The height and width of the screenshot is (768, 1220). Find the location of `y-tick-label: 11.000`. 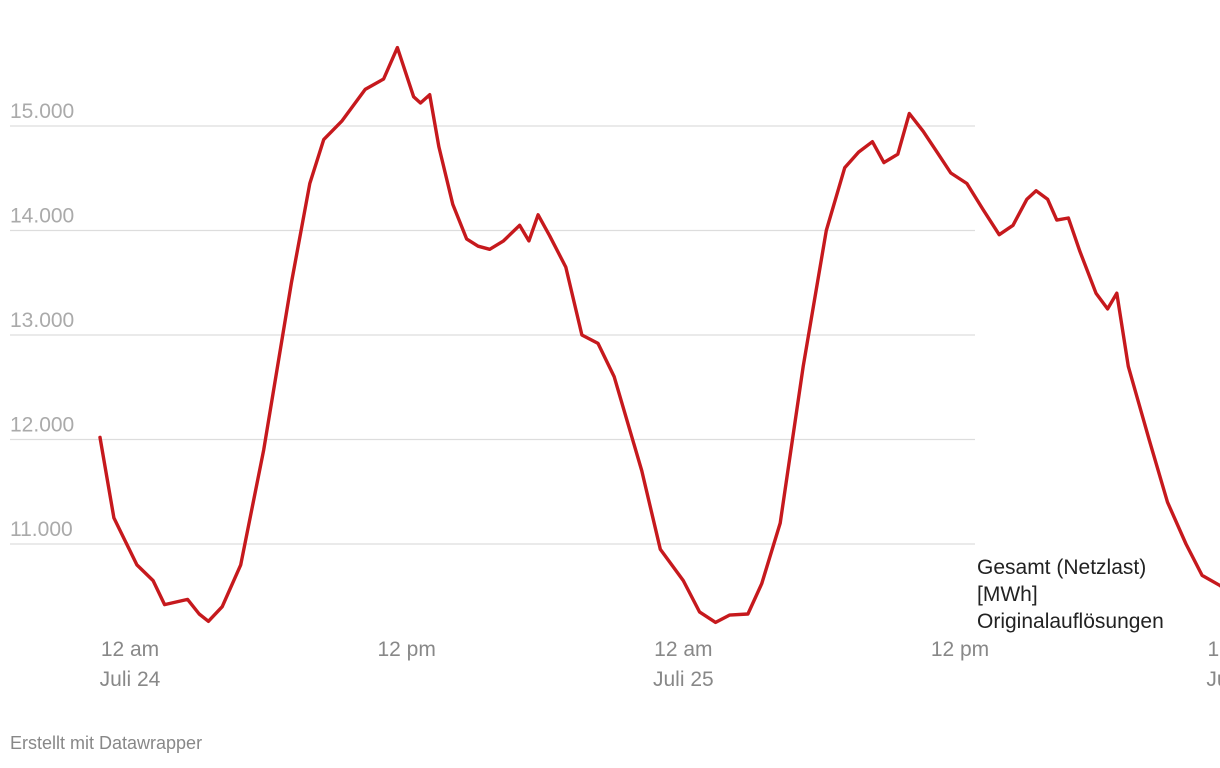

y-tick-label: 11.000 is located at coordinates (41, 529).